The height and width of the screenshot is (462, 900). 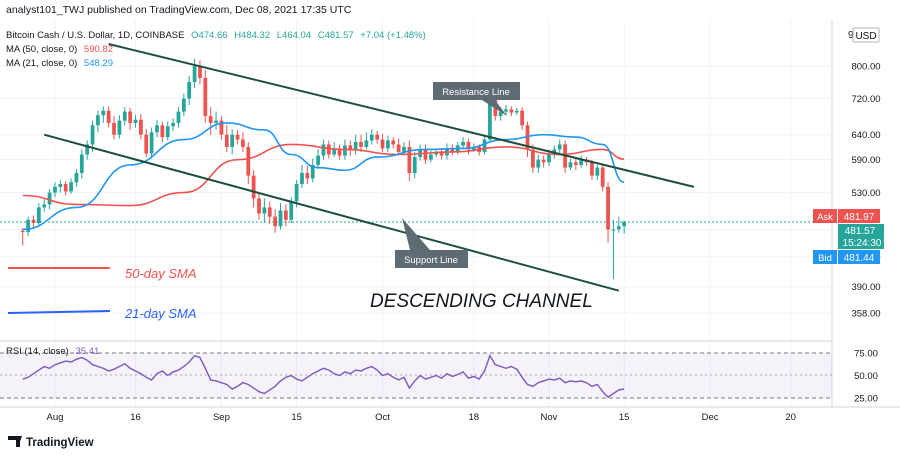 I want to click on currency-label: USD, so click(x=865, y=36).